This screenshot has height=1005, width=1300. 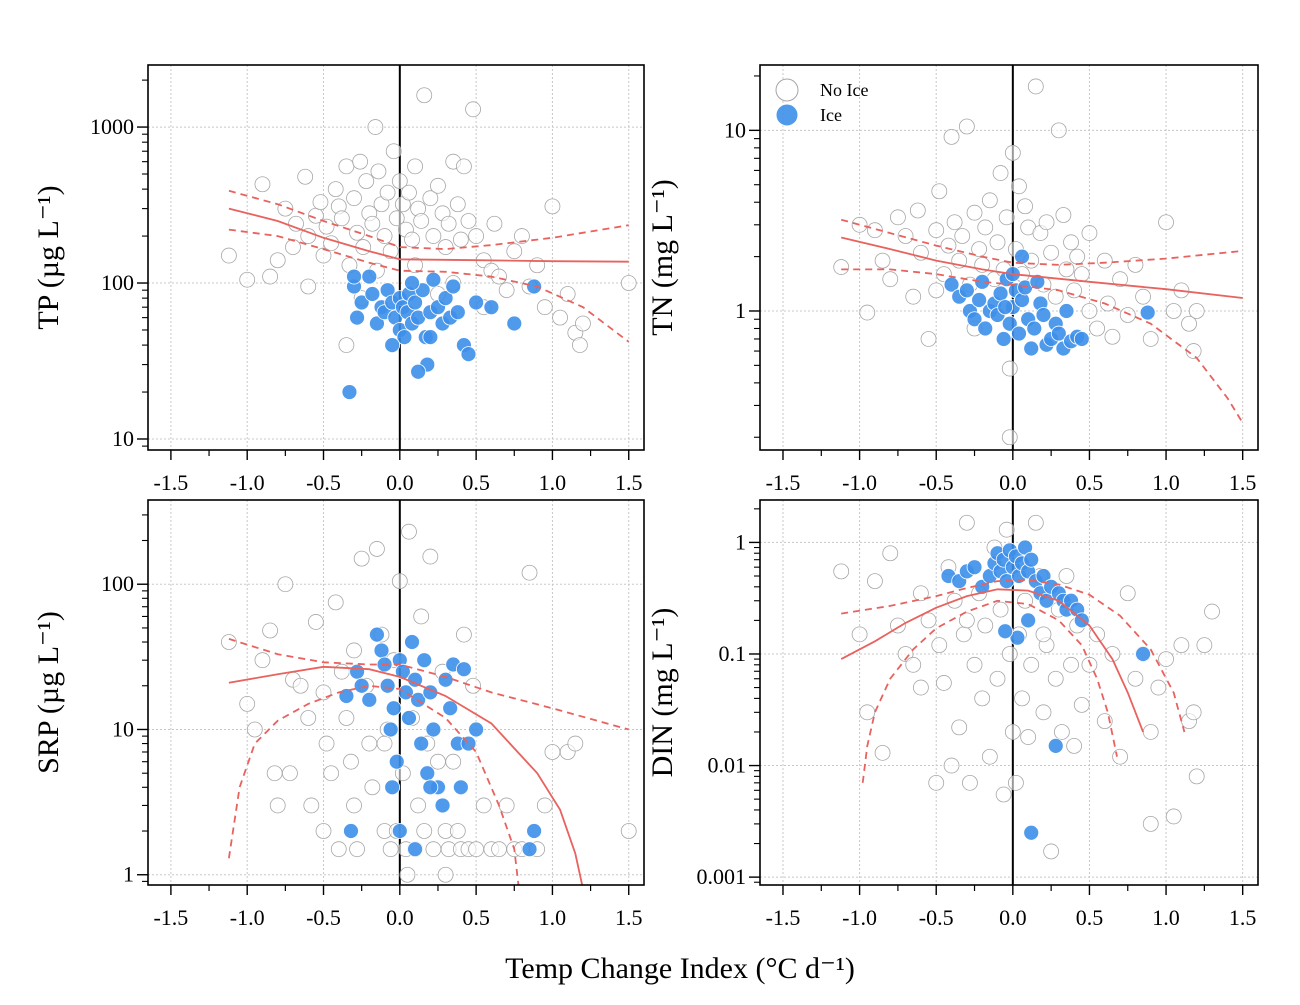 I want to click on tn-fits, so click(x=1042, y=321).